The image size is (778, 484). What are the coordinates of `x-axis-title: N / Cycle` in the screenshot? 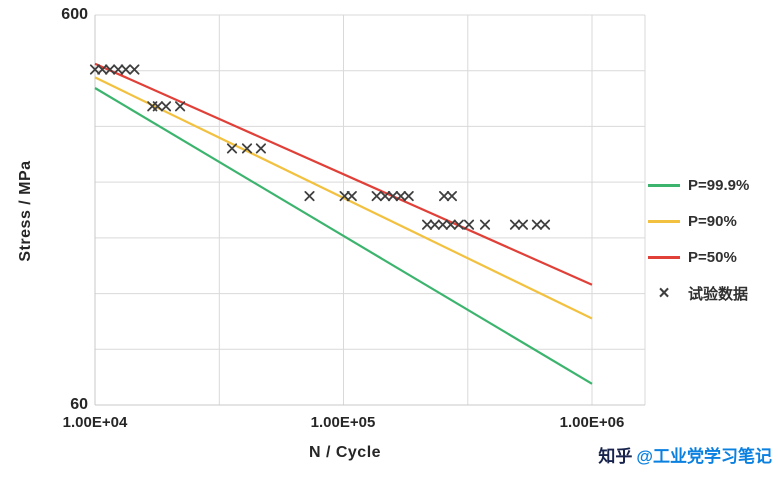 It's located at (345, 452).